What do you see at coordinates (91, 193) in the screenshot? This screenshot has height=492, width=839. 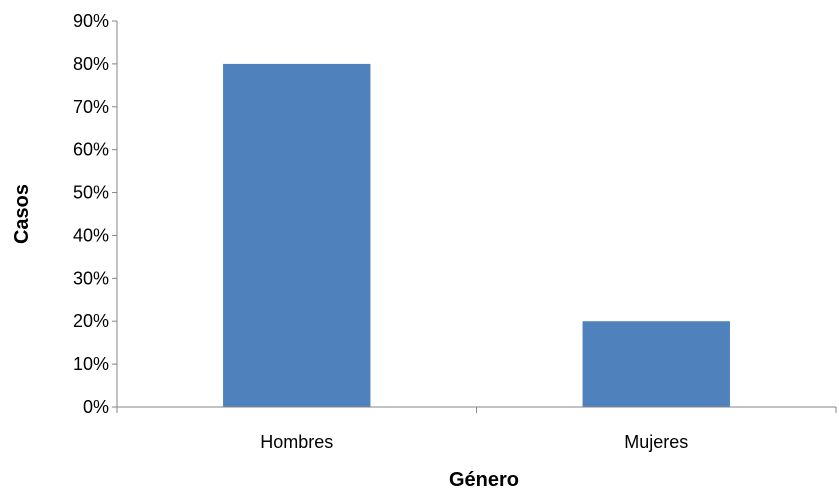 I see `y-tick-label: 50%` at bounding box center [91, 193].